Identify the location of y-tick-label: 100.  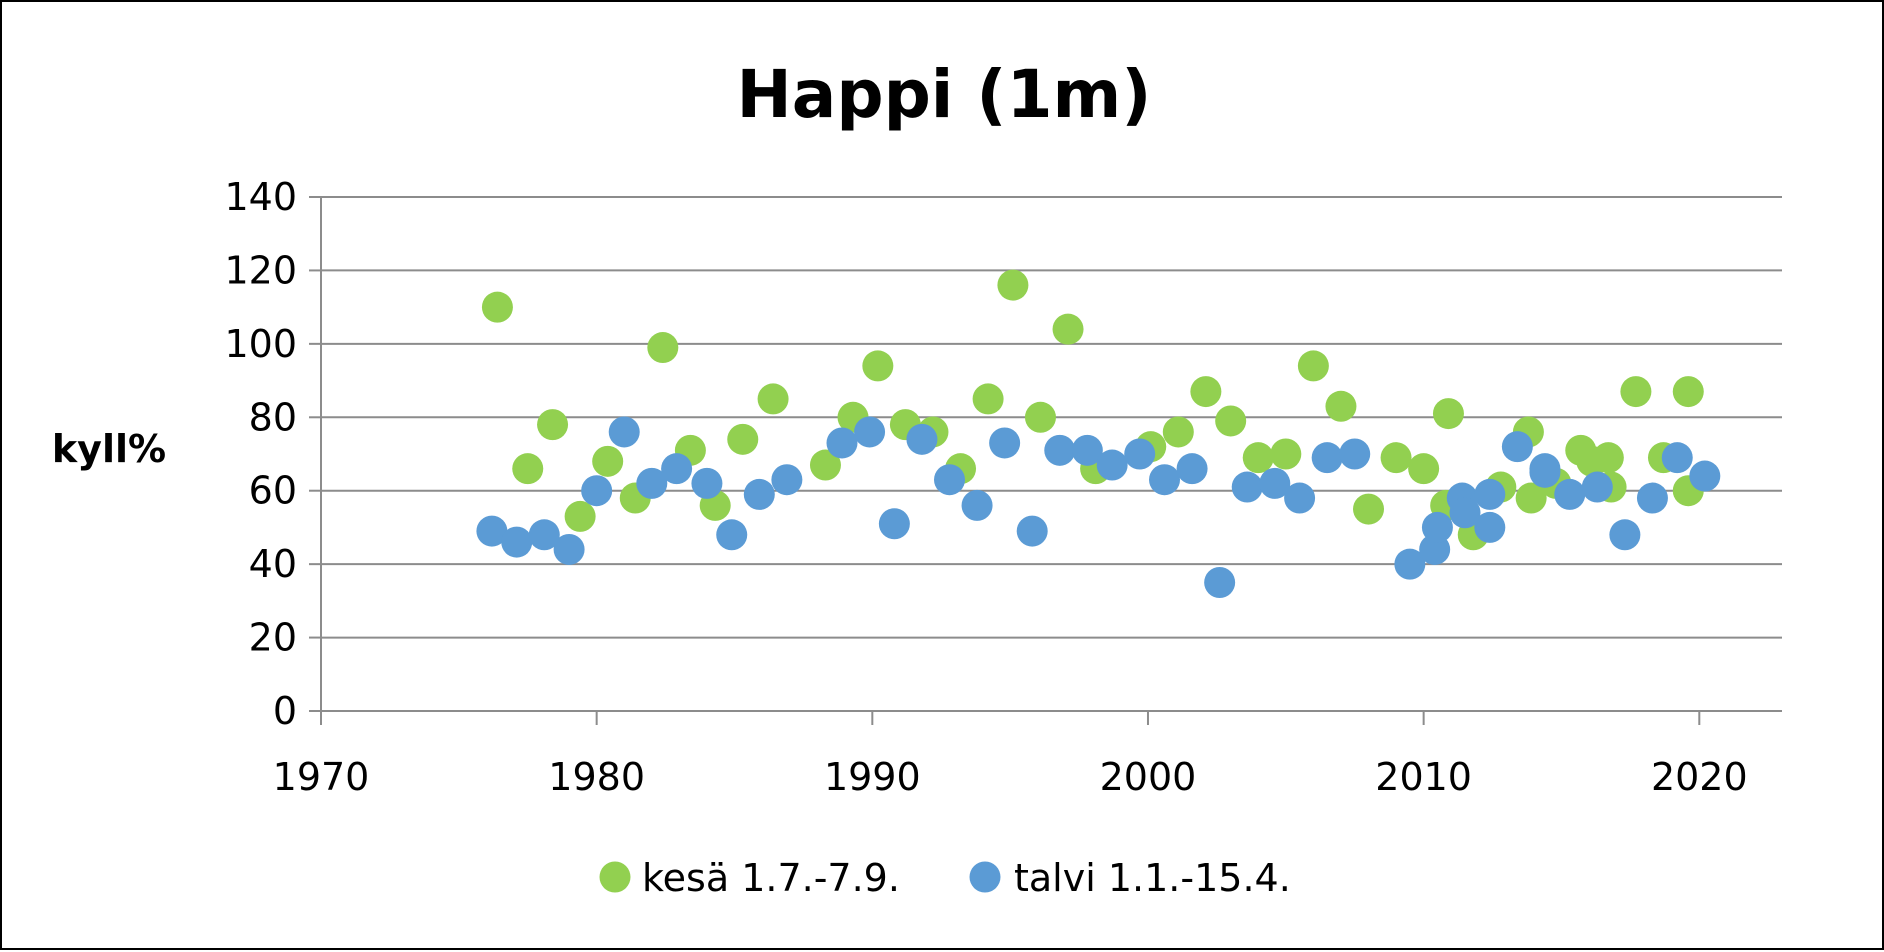
(260, 344).